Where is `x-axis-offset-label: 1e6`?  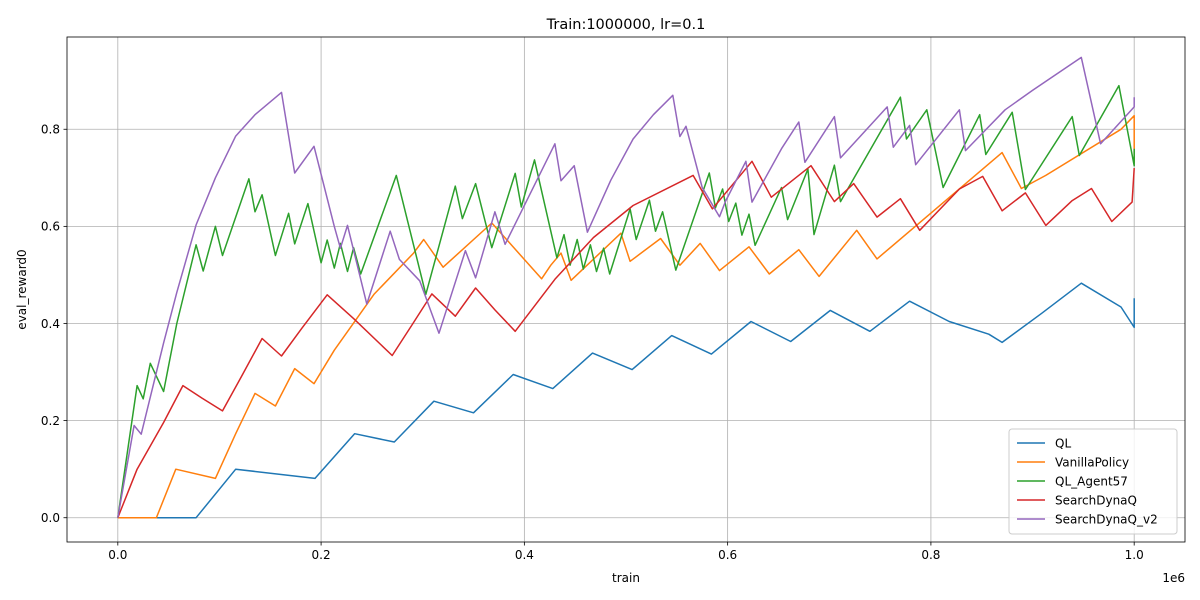 x-axis-offset-label: 1e6 is located at coordinates (1173, 578).